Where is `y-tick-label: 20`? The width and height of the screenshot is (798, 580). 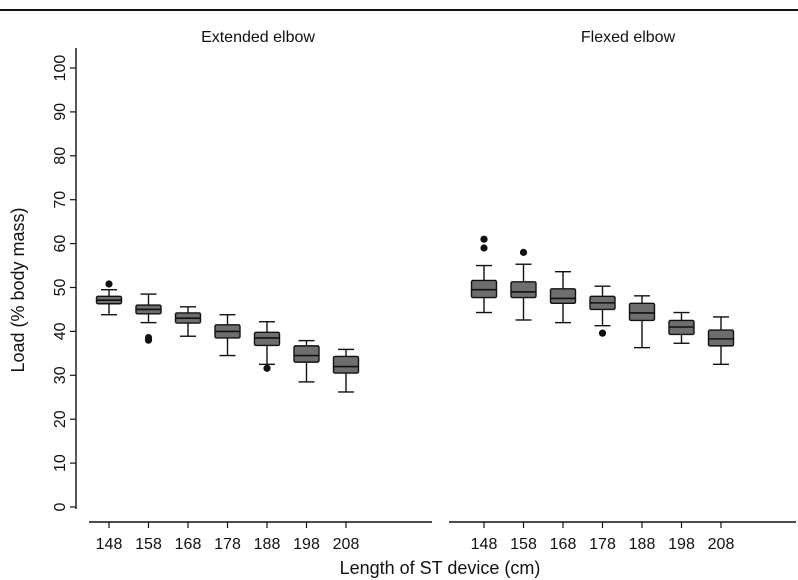 y-tick-label: 20 is located at coordinates (60, 419).